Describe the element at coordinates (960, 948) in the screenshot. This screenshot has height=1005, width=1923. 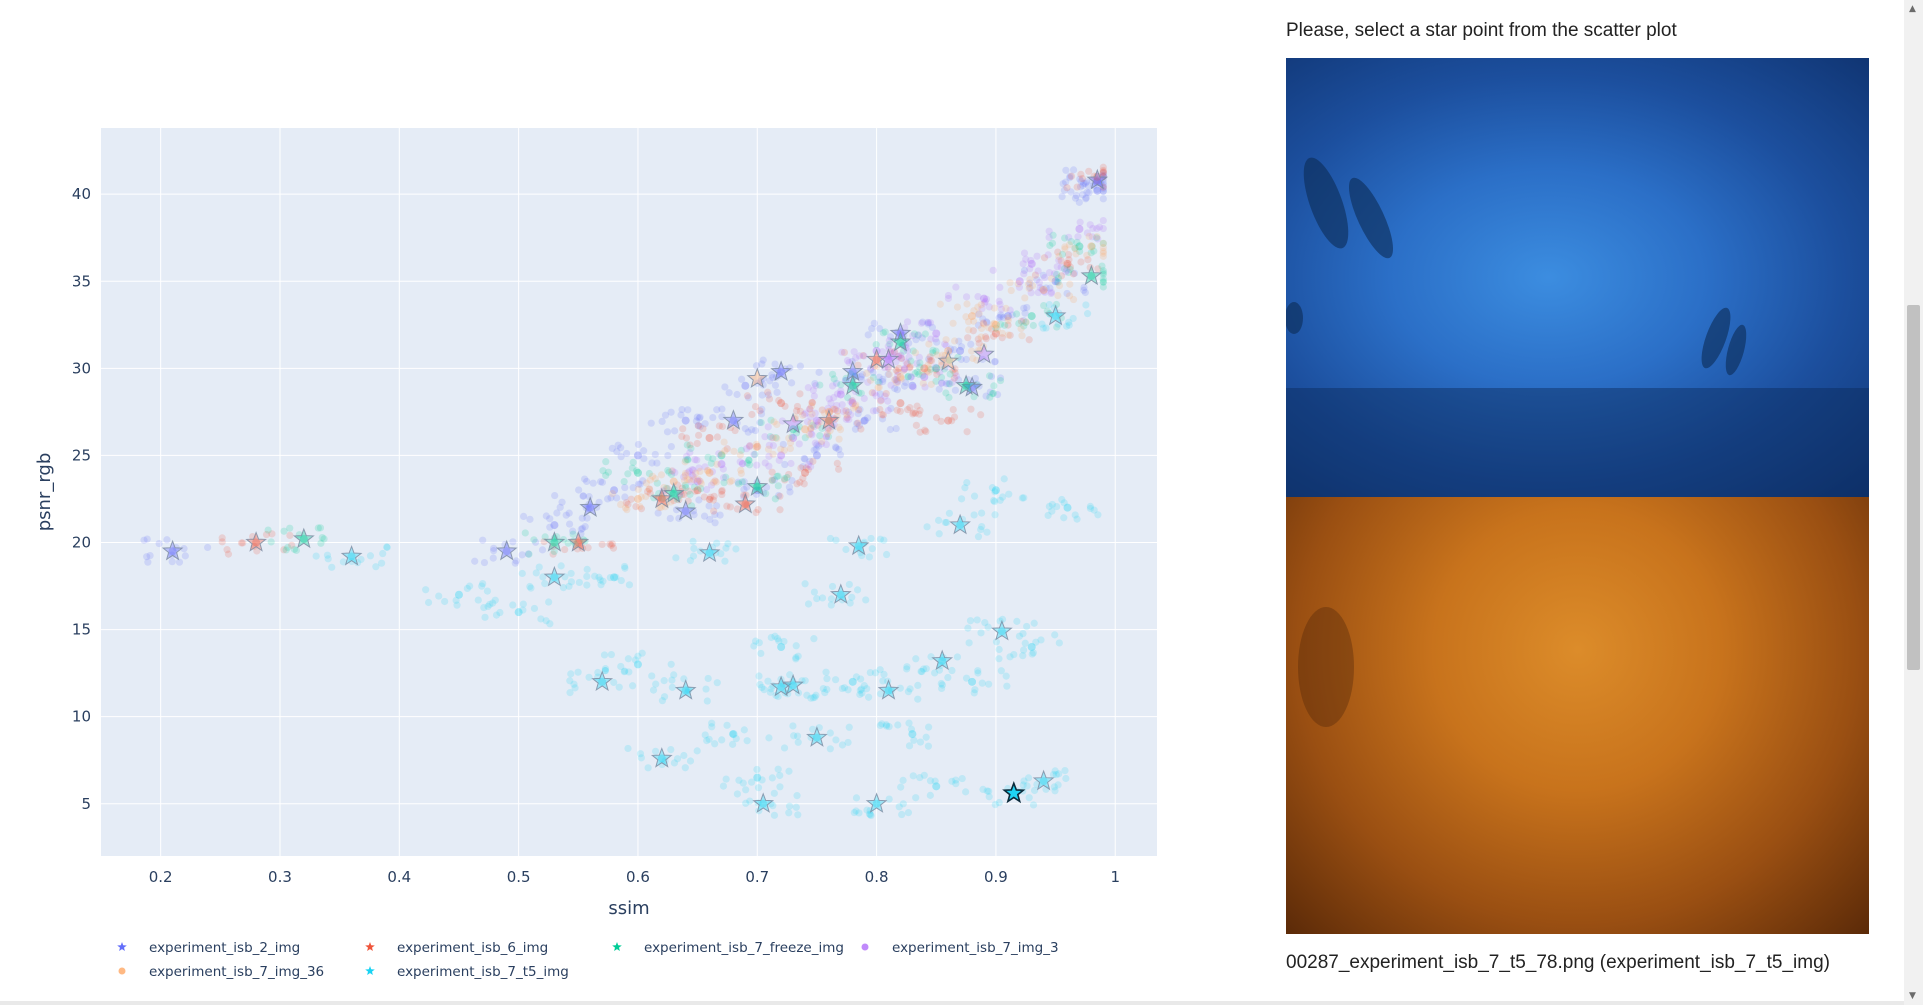
I see `legend-item: experiment_isb_7_img_3` at that location.